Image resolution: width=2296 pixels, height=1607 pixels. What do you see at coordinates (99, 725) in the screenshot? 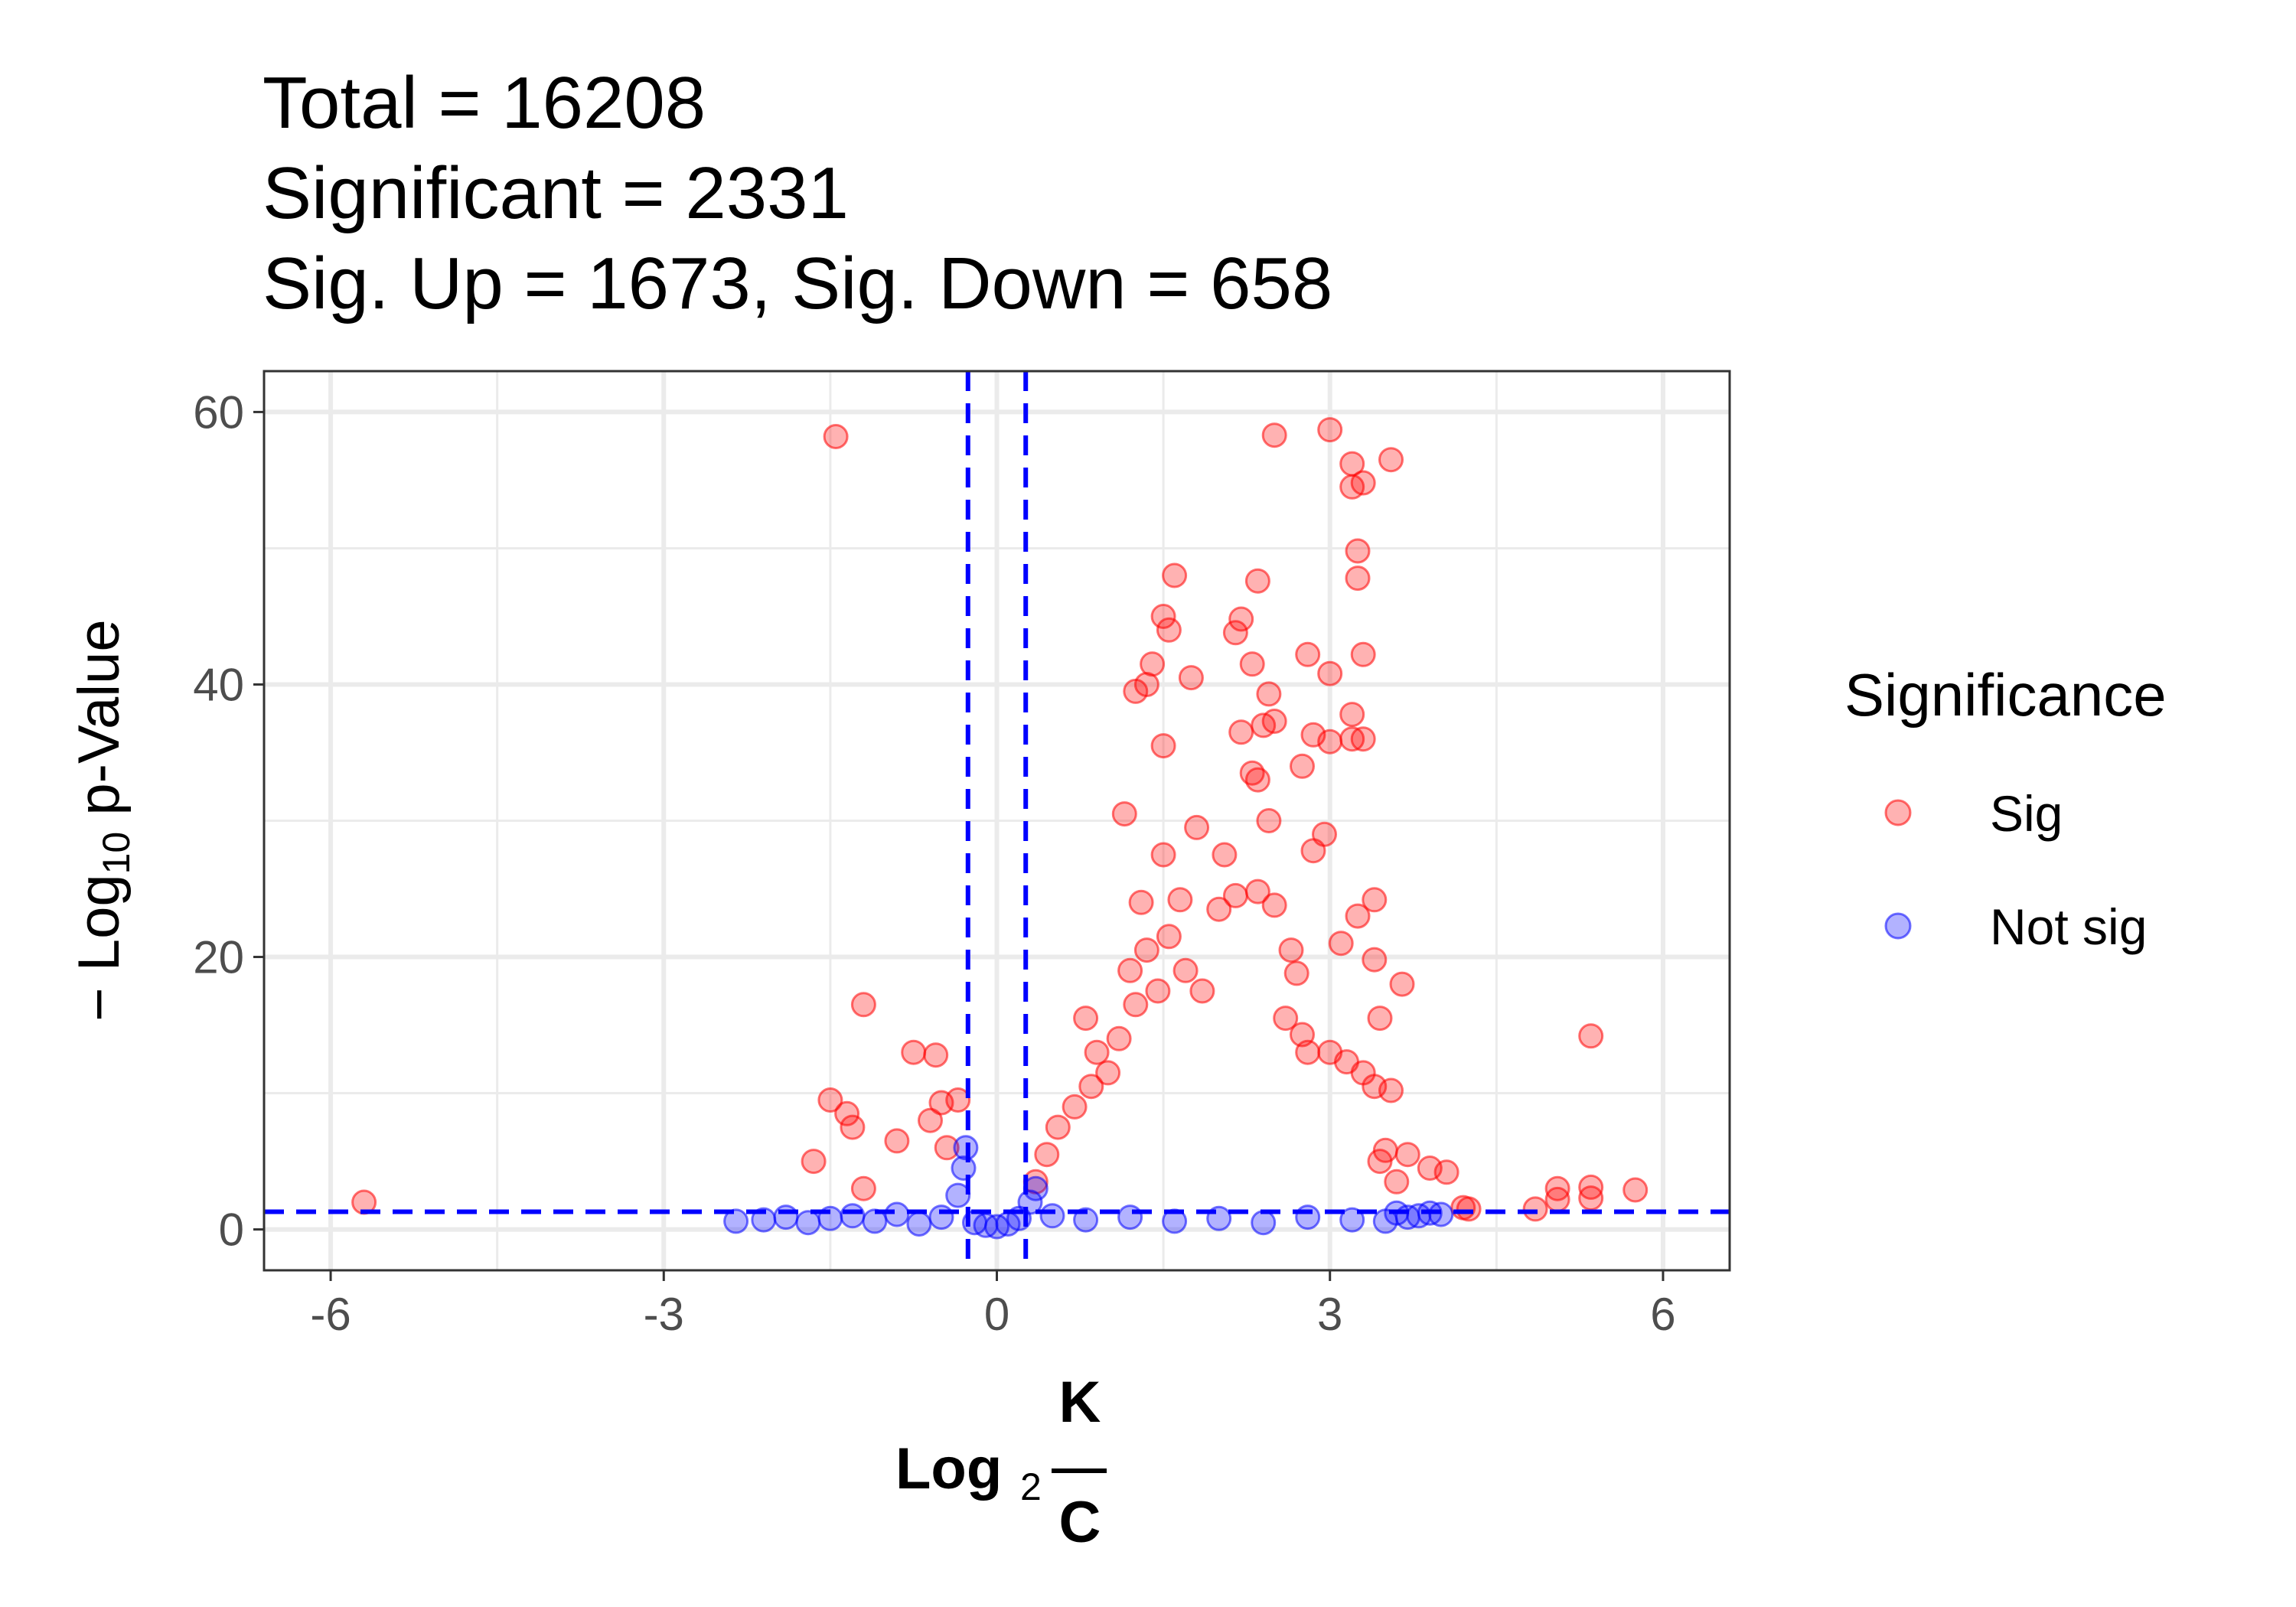
I see `y-axis-suffix: p-Value` at bounding box center [99, 725].